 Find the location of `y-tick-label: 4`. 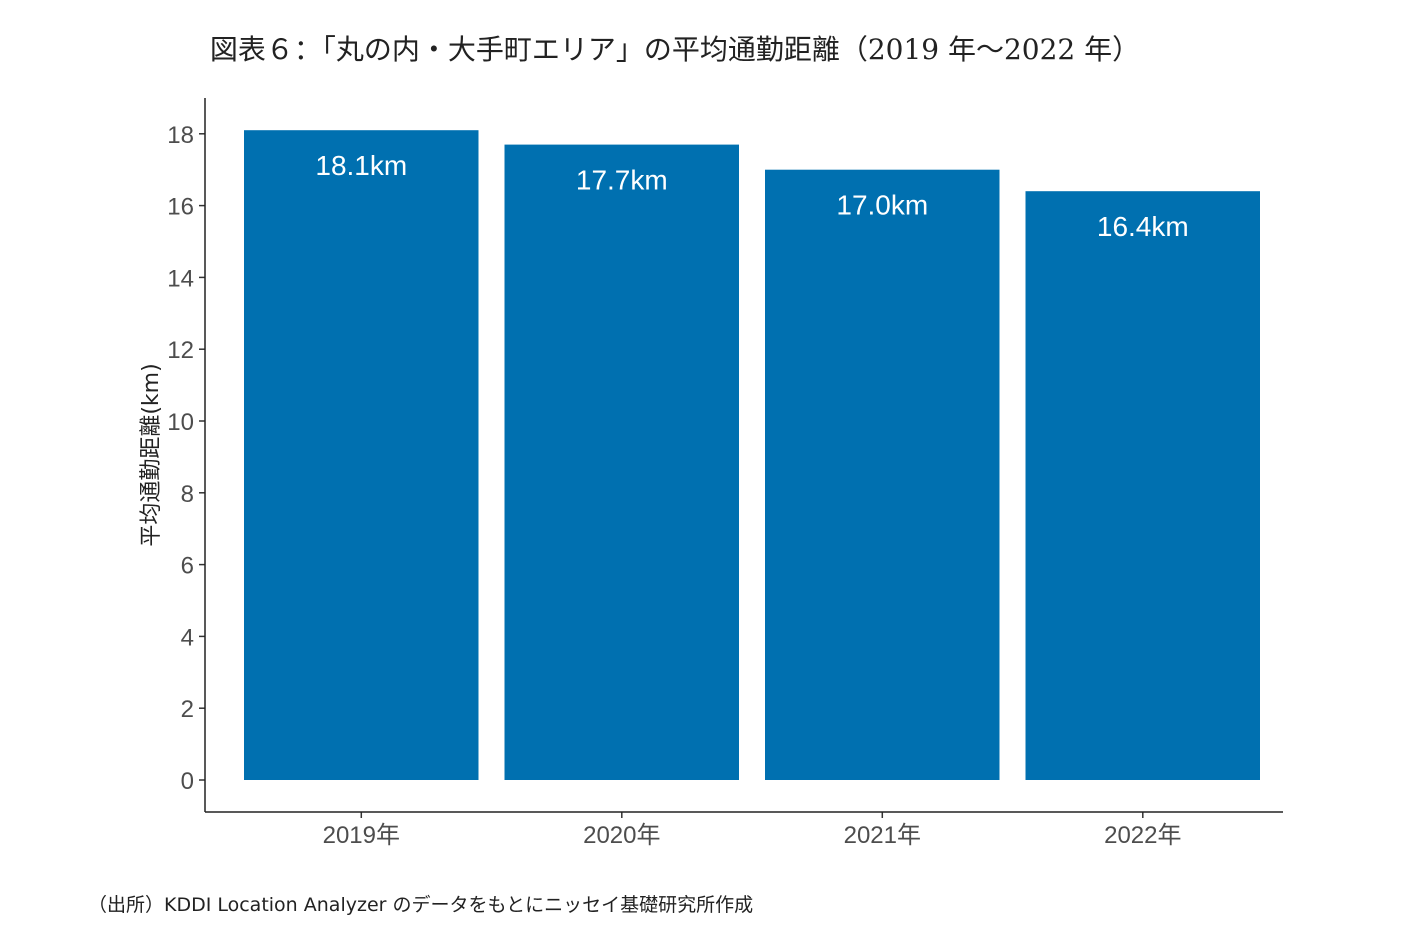

y-tick-label: 4 is located at coordinates (187, 637).